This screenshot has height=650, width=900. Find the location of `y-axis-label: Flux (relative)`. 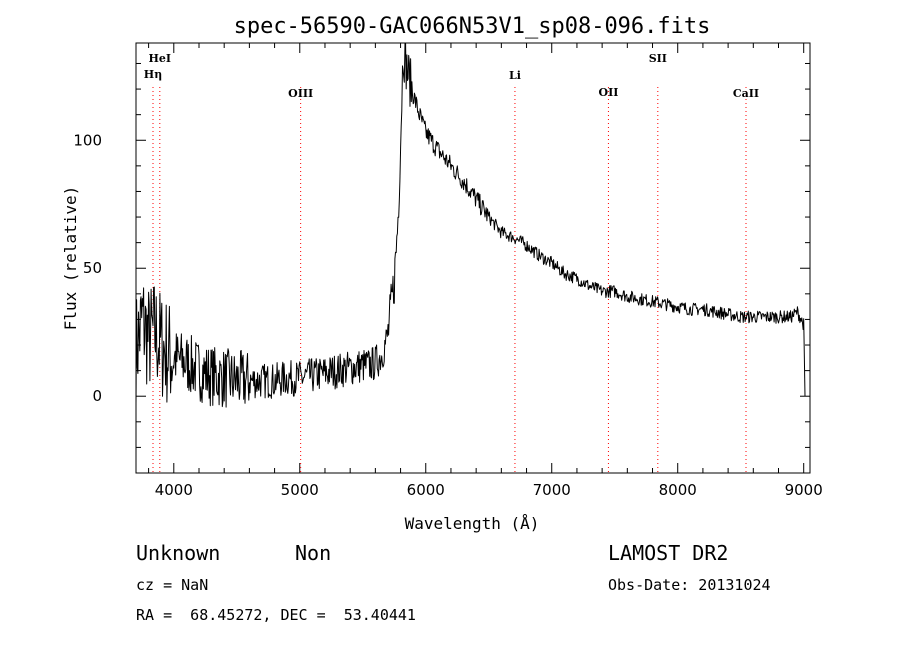

y-axis-label: Flux (relative) is located at coordinates (70, 258).